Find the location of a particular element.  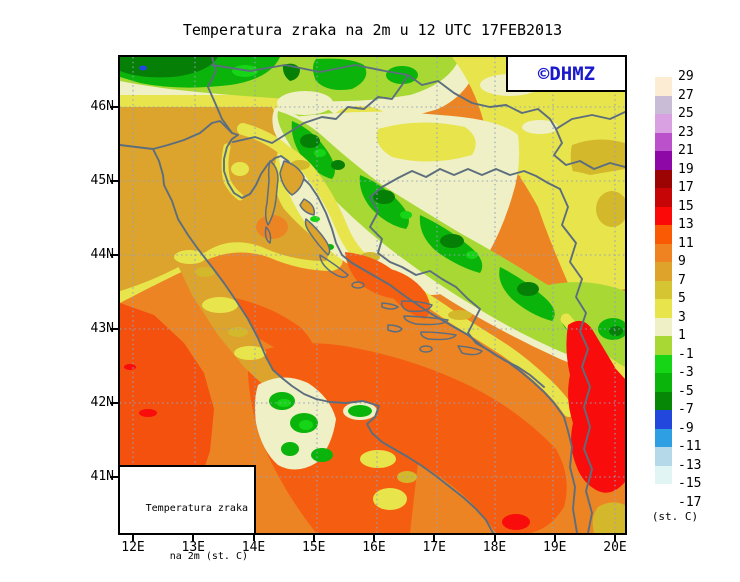

colorbar-tick-label: 21 is located at coordinates (686, 150).